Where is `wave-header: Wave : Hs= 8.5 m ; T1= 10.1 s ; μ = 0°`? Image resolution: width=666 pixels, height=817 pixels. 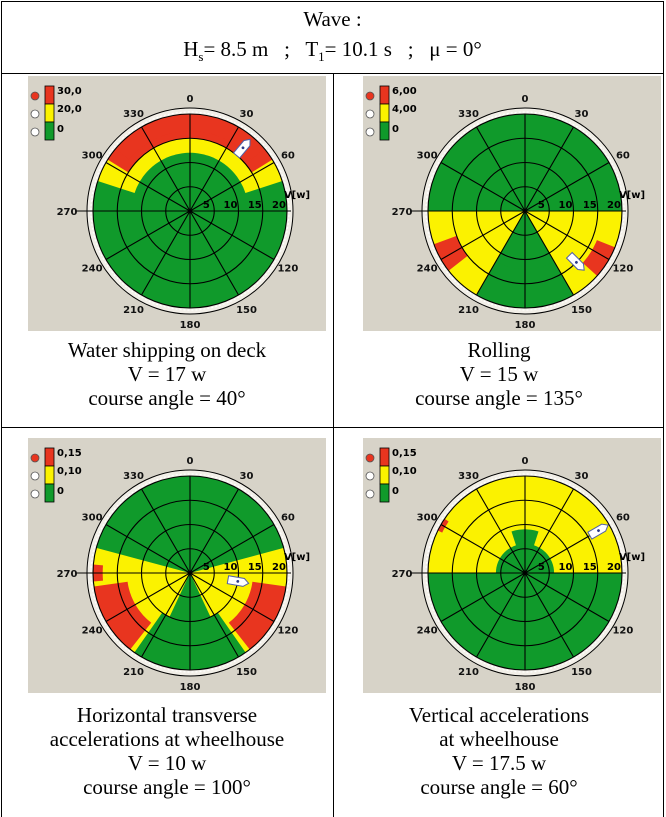 wave-header: Wave : Hs= 8.5 m ; T1= 10.1 s ; μ = 0° is located at coordinates (332, 37).